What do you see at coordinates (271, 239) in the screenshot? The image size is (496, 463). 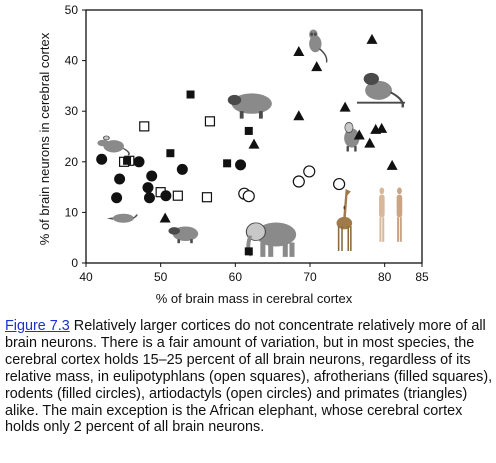 I see `elephant-icon` at bounding box center [271, 239].